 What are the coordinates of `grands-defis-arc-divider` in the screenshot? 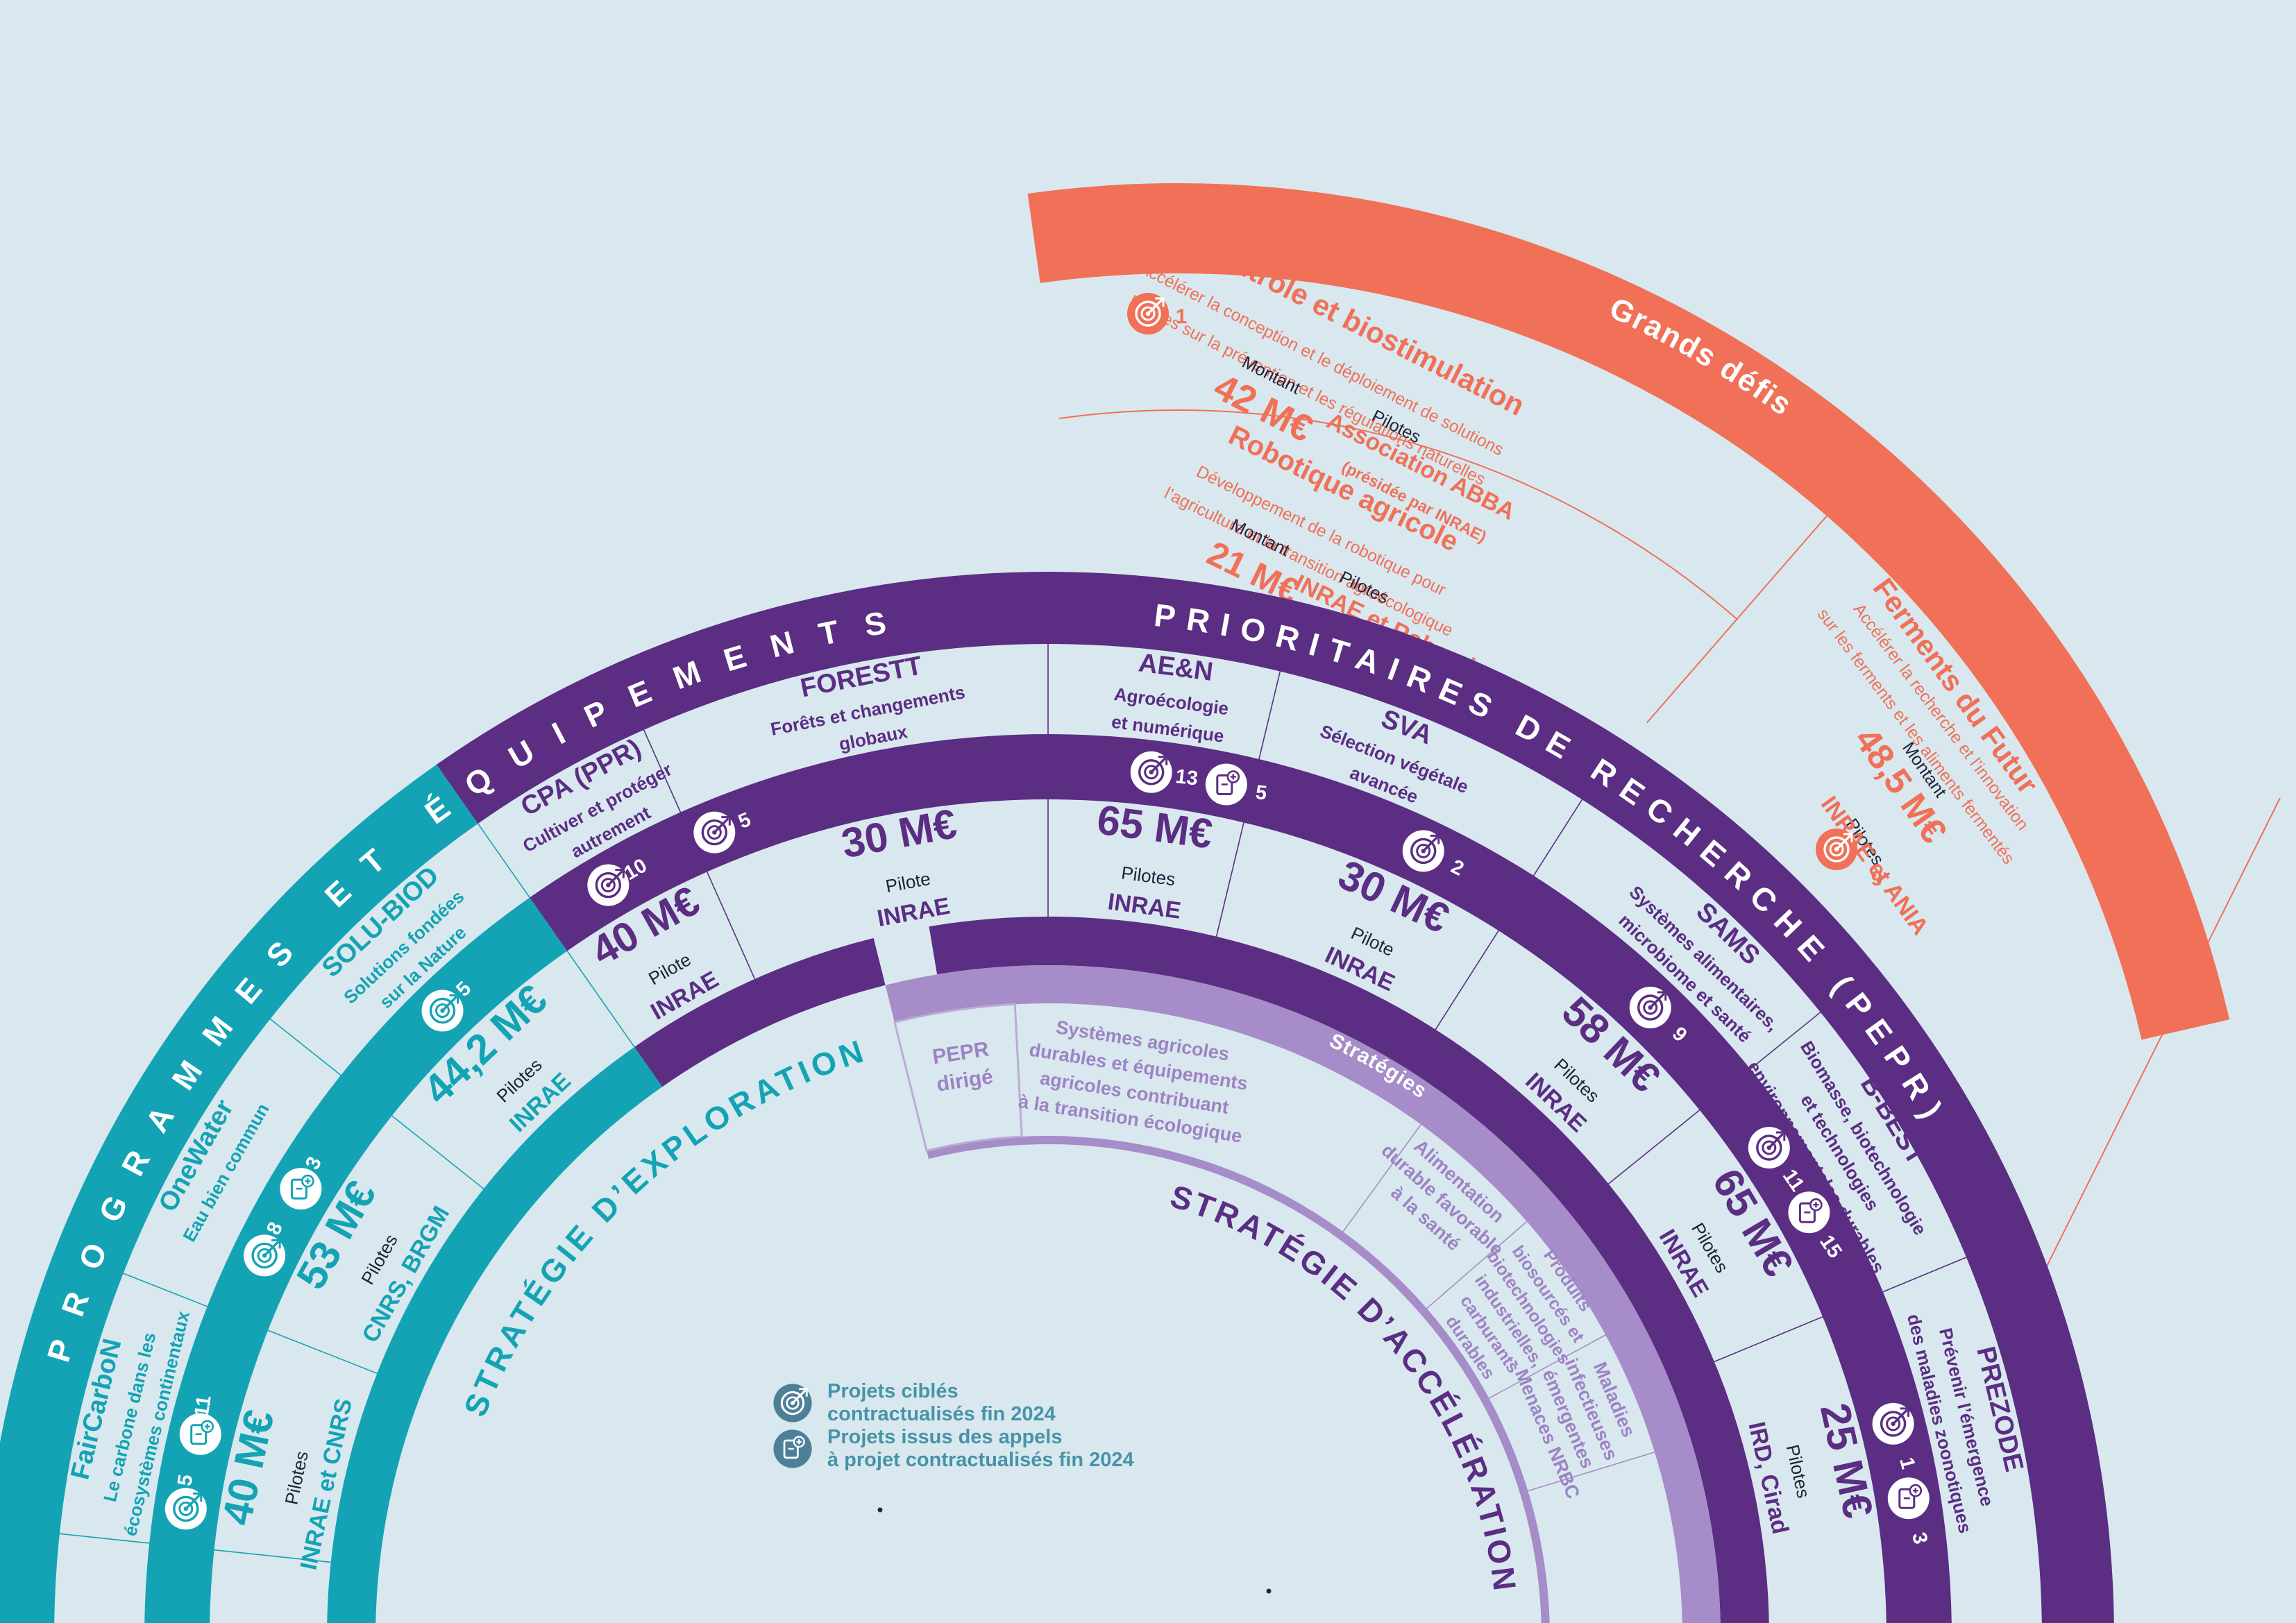 It's located at (1398, 514).